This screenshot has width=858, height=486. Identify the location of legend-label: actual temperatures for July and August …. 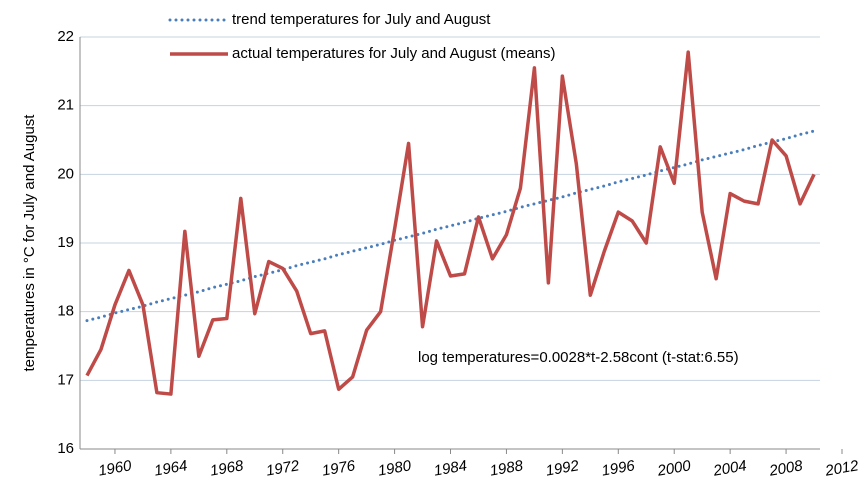
(394, 53).